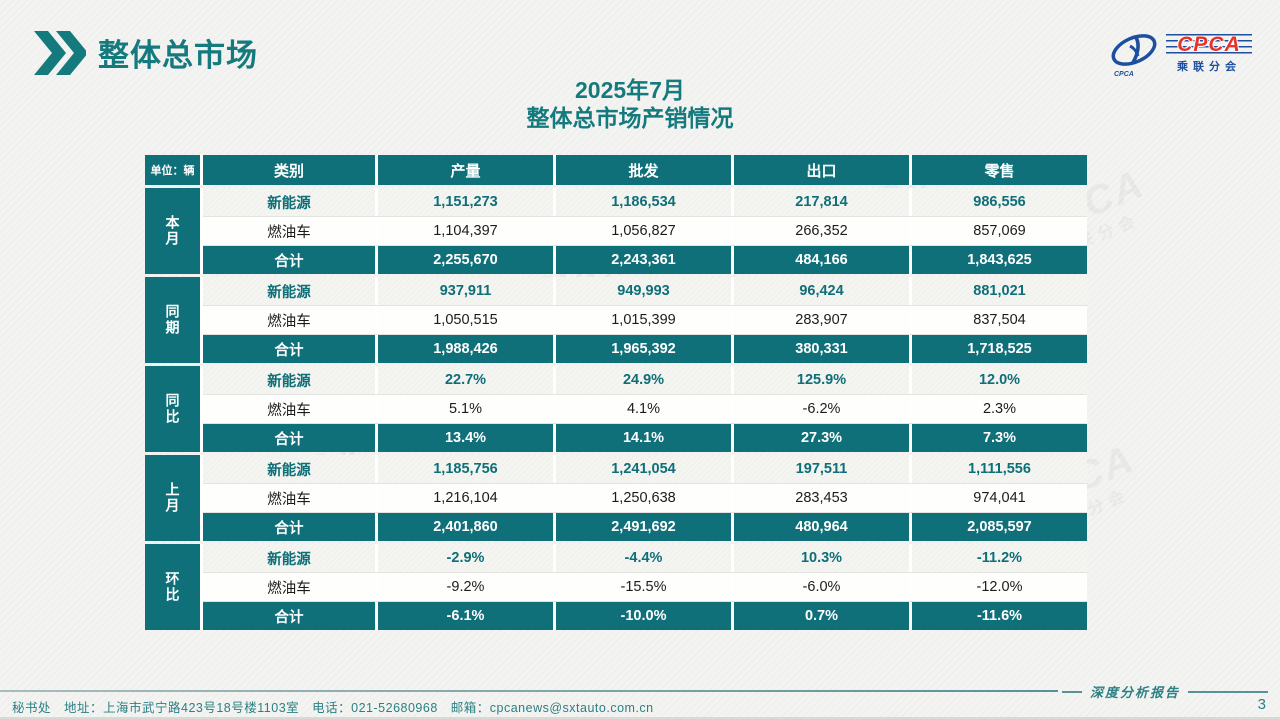 The image size is (1280, 719). I want to click on cpca-logo-text: CPCA, so click(1209, 45).